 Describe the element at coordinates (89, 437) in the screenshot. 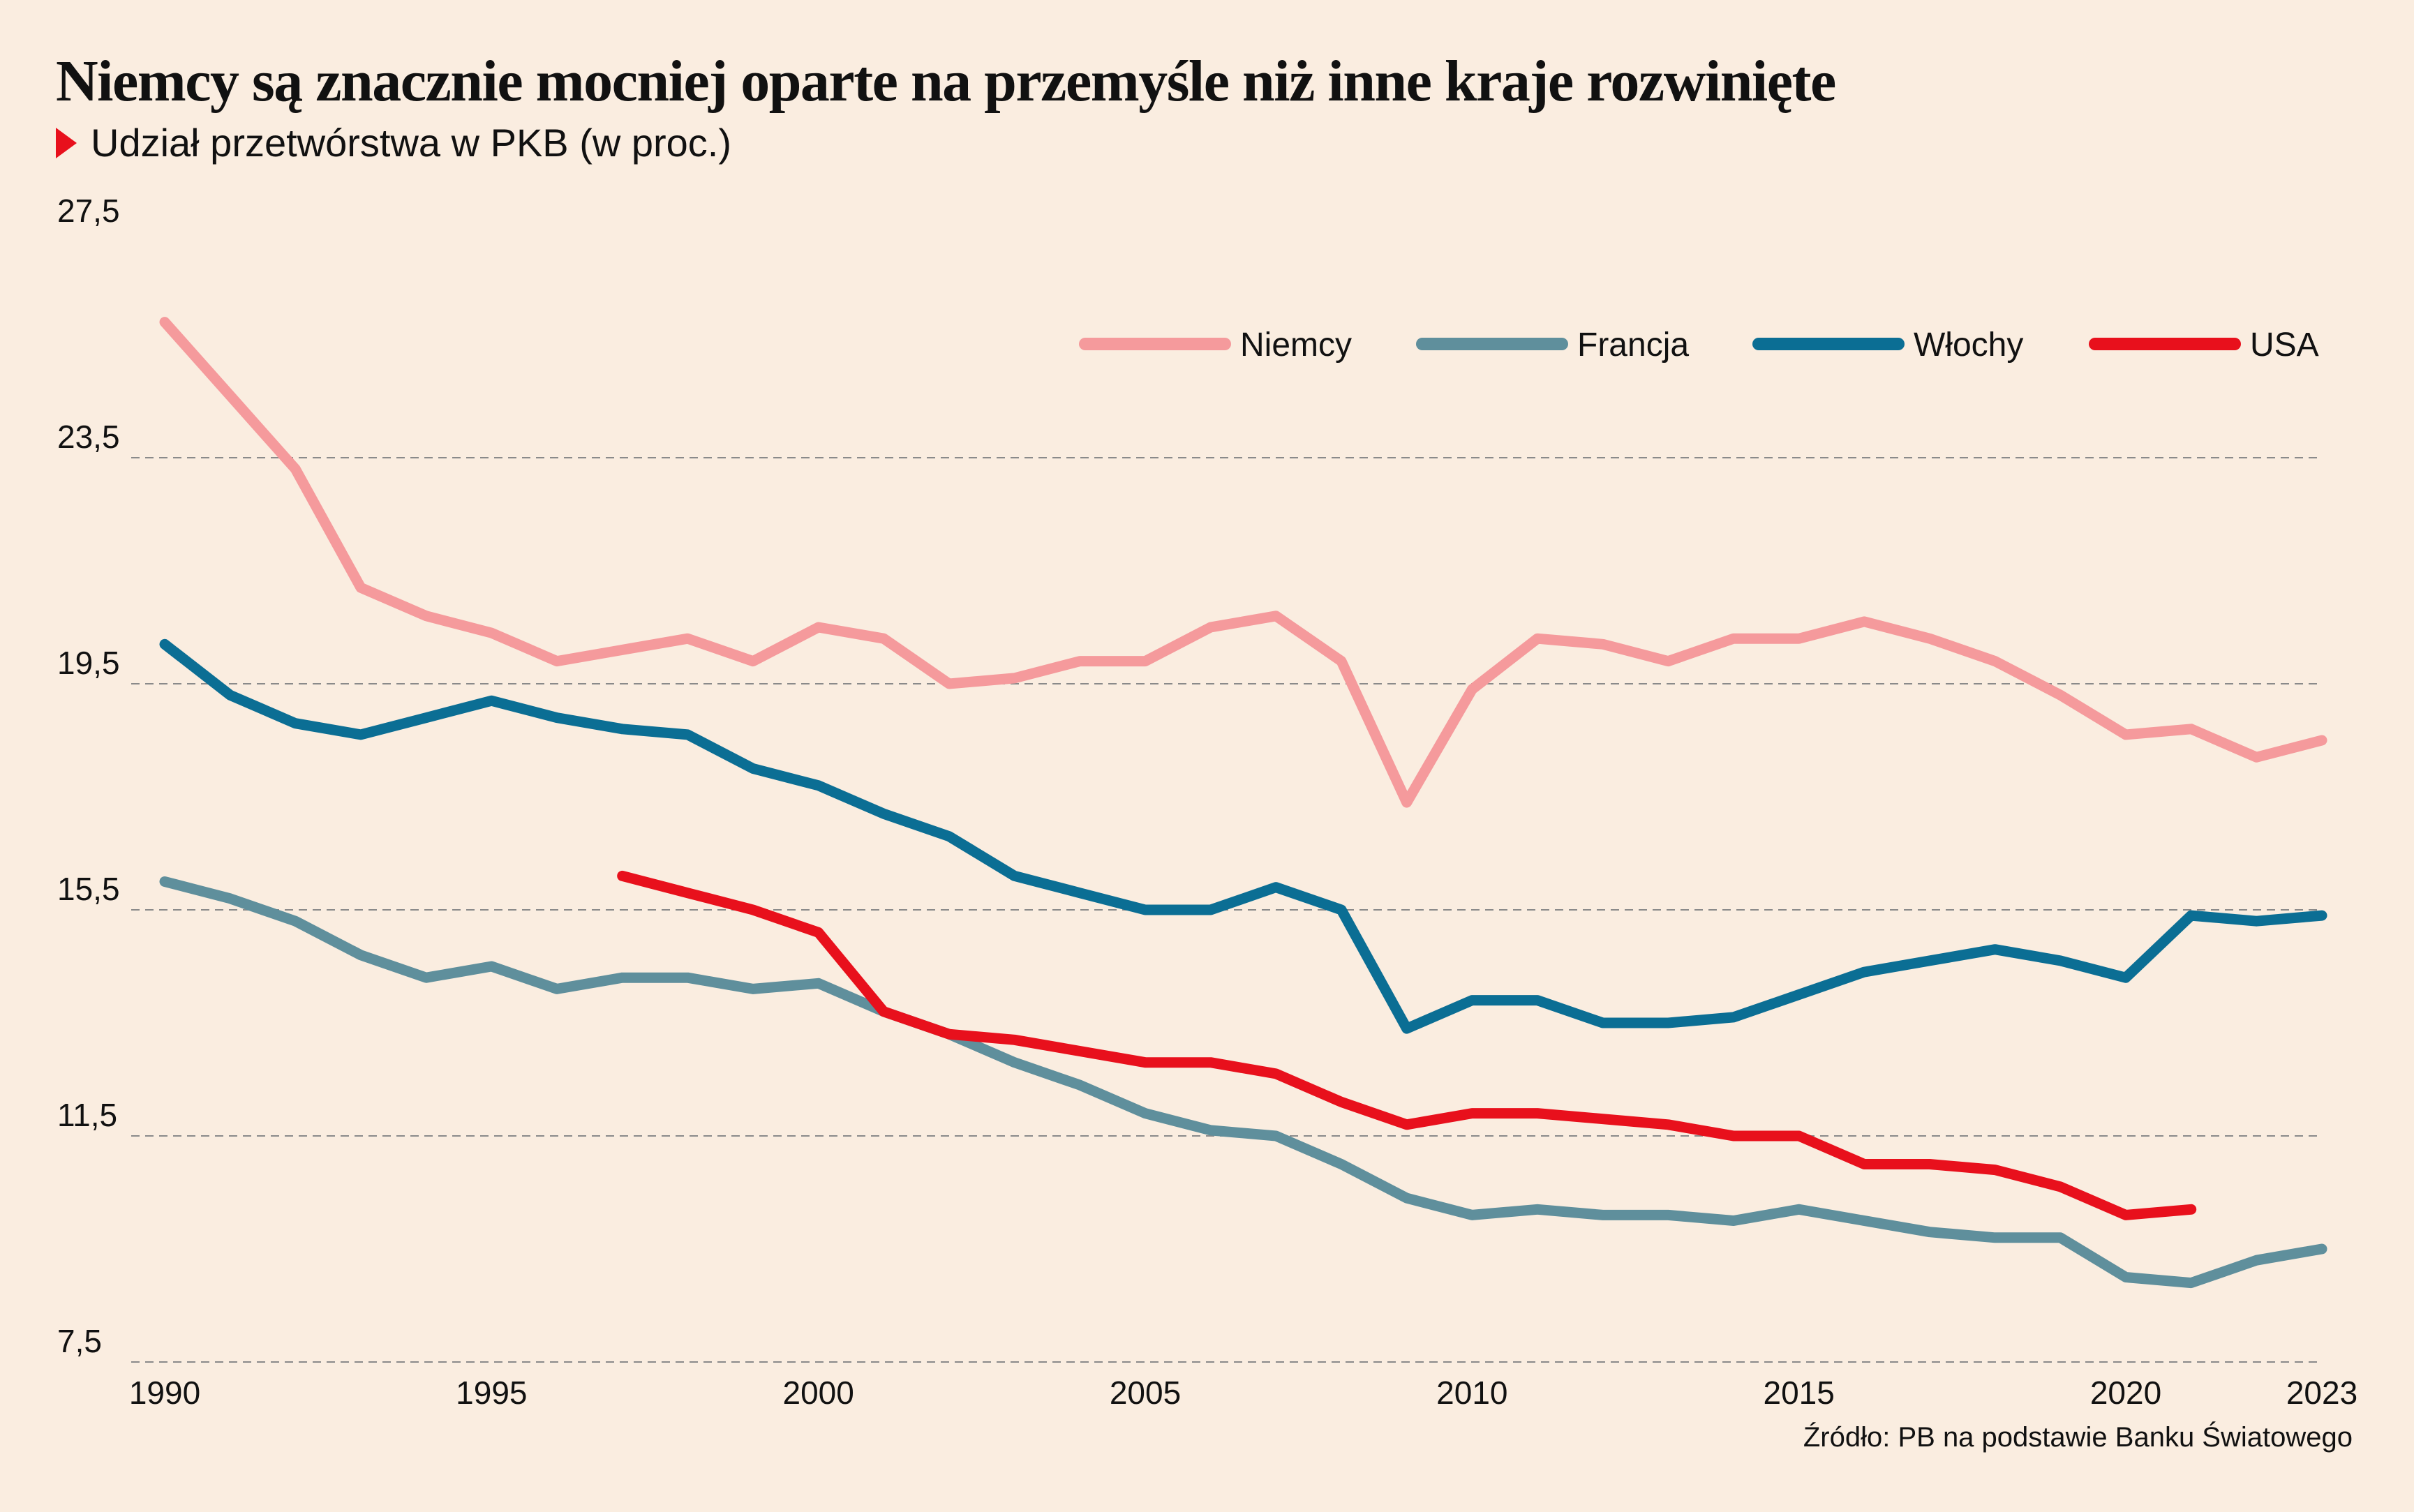

I see `y-tick-label: 23,5` at that location.